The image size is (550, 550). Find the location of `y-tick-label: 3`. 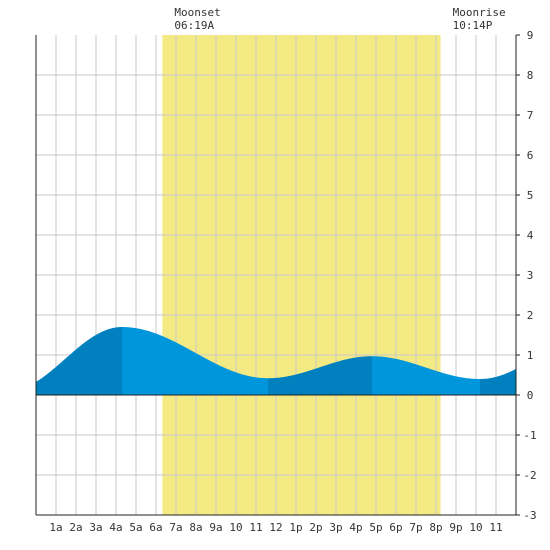

y-tick-label: 3 is located at coordinates (530, 275).